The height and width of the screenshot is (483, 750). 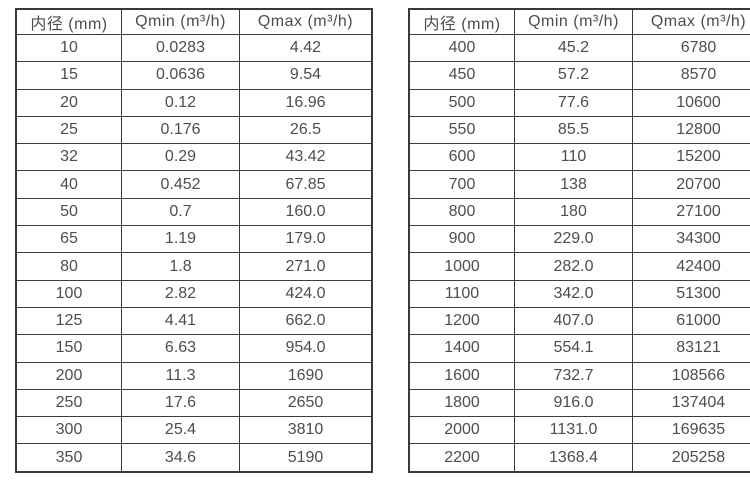 I want to click on table-cell: 85.5, so click(x=573, y=130).